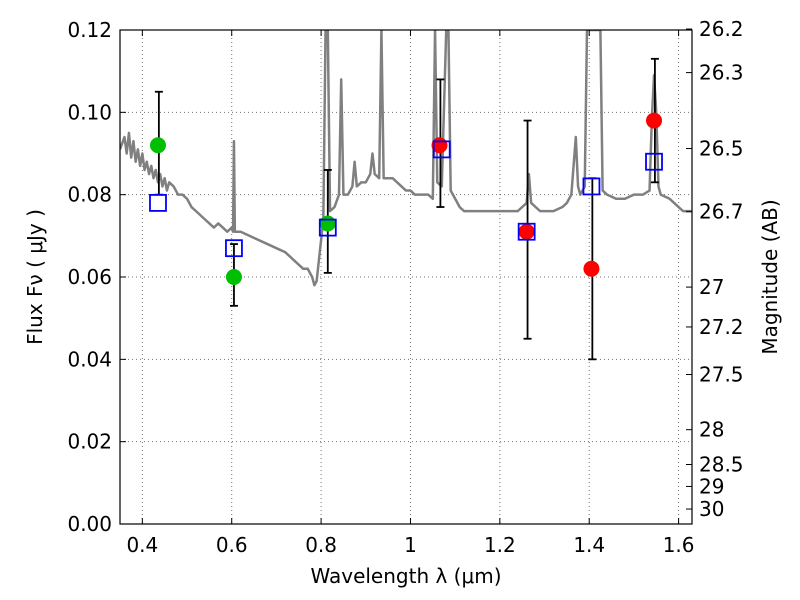 This screenshot has width=800, height=600. Describe the element at coordinates (721, 375) in the screenshot. I see `mag-tick-label: 27.5` at that location.